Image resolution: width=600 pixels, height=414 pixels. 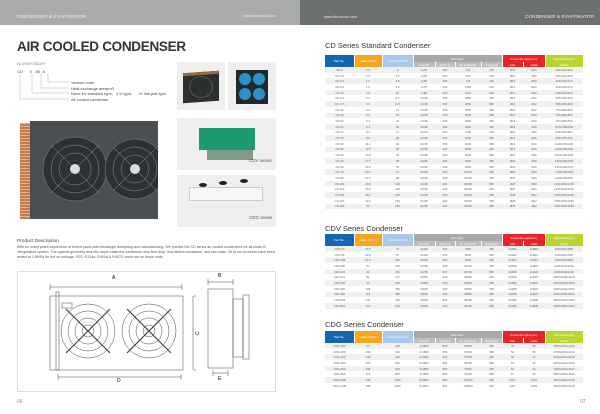 What do you see at coordinates (524, 334) in the screenshot?
I see `header-connection-pipe: Connection pipe(mm)` at bounding box center [524, 334].